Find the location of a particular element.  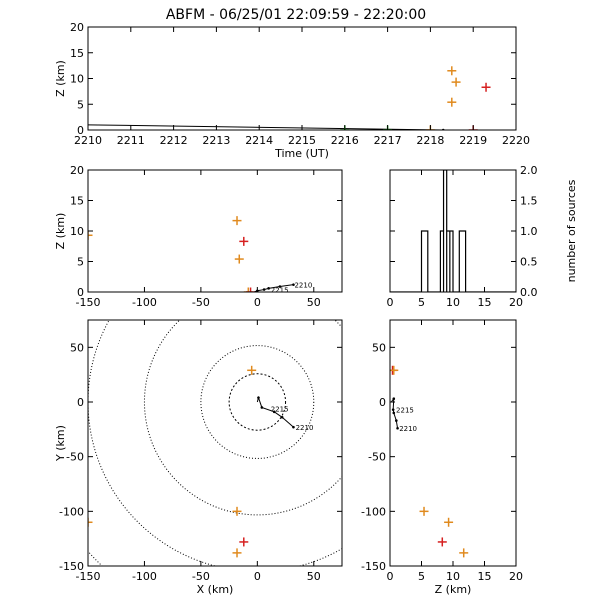

x-tick-label: 2215 is located at coordinates (302, 140).